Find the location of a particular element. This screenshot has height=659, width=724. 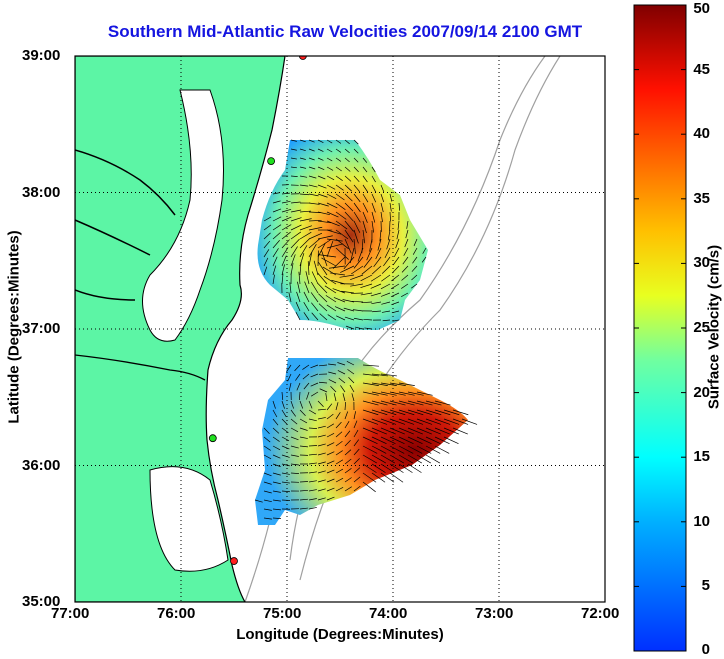

colorbar is located at coordinates (660, 328).